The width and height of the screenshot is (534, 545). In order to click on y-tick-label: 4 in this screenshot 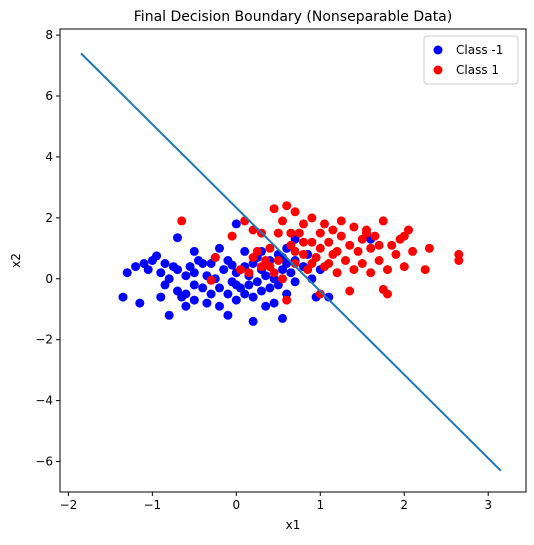, I will do `click(49, 157)`.